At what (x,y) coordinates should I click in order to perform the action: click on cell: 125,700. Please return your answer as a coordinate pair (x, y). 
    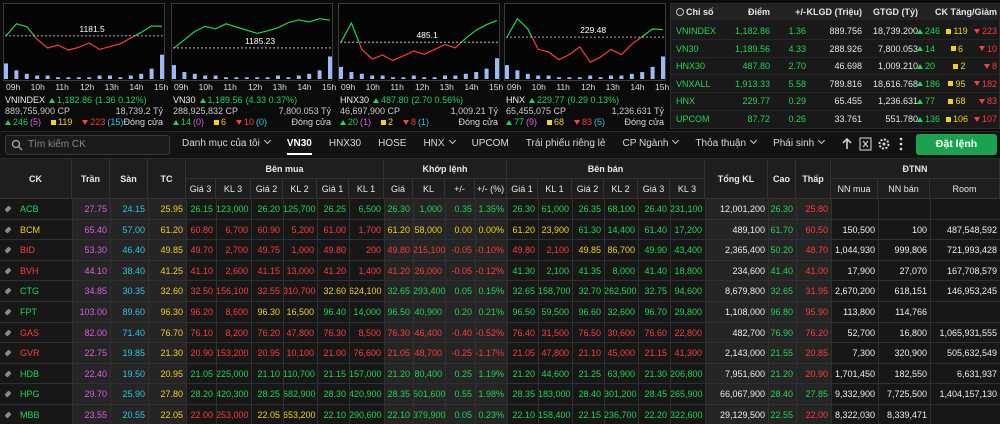
    Looking at the image, I should click on (299, 209).